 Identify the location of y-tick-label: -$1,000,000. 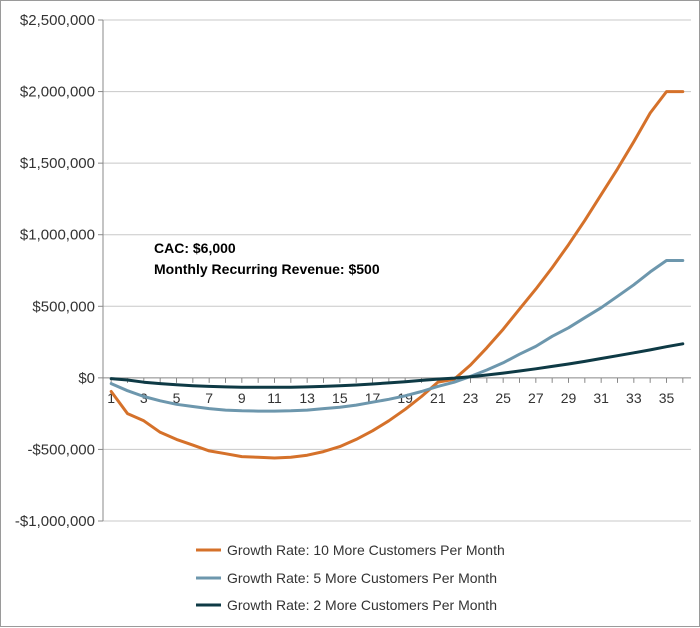
(55, 521).